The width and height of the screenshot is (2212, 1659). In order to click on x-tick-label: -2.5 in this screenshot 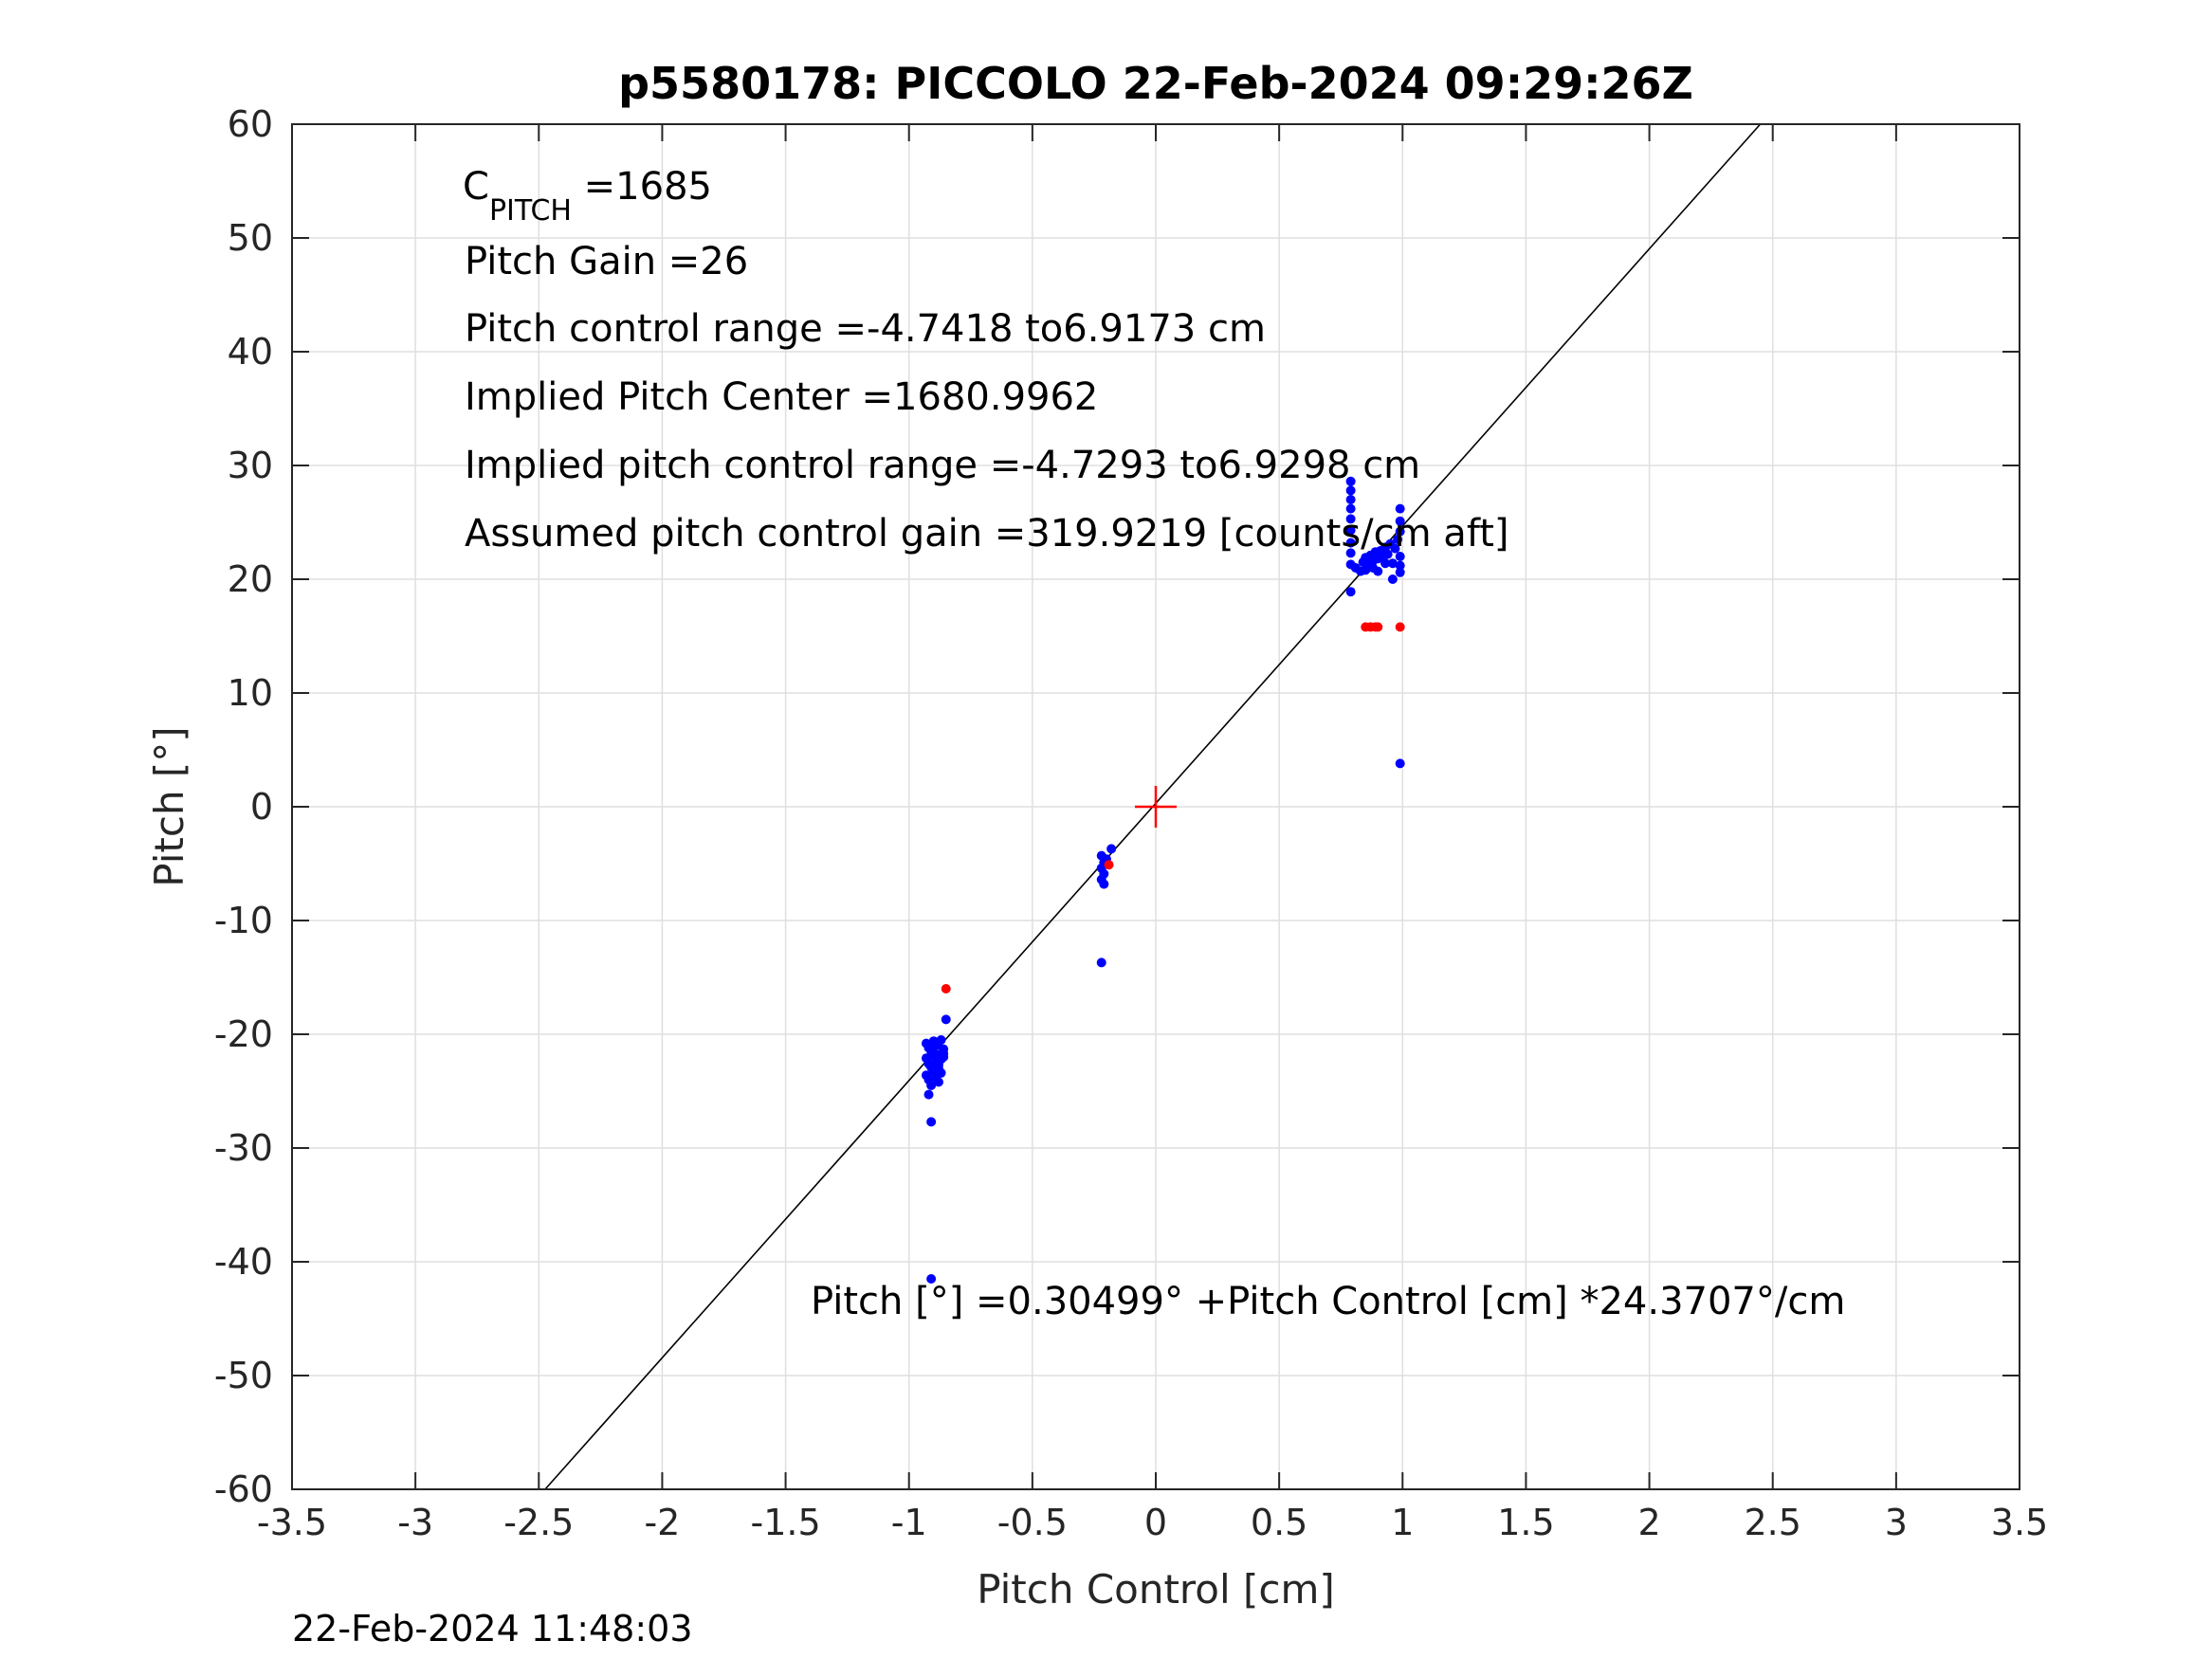, I will do `click(538, 1522)`.